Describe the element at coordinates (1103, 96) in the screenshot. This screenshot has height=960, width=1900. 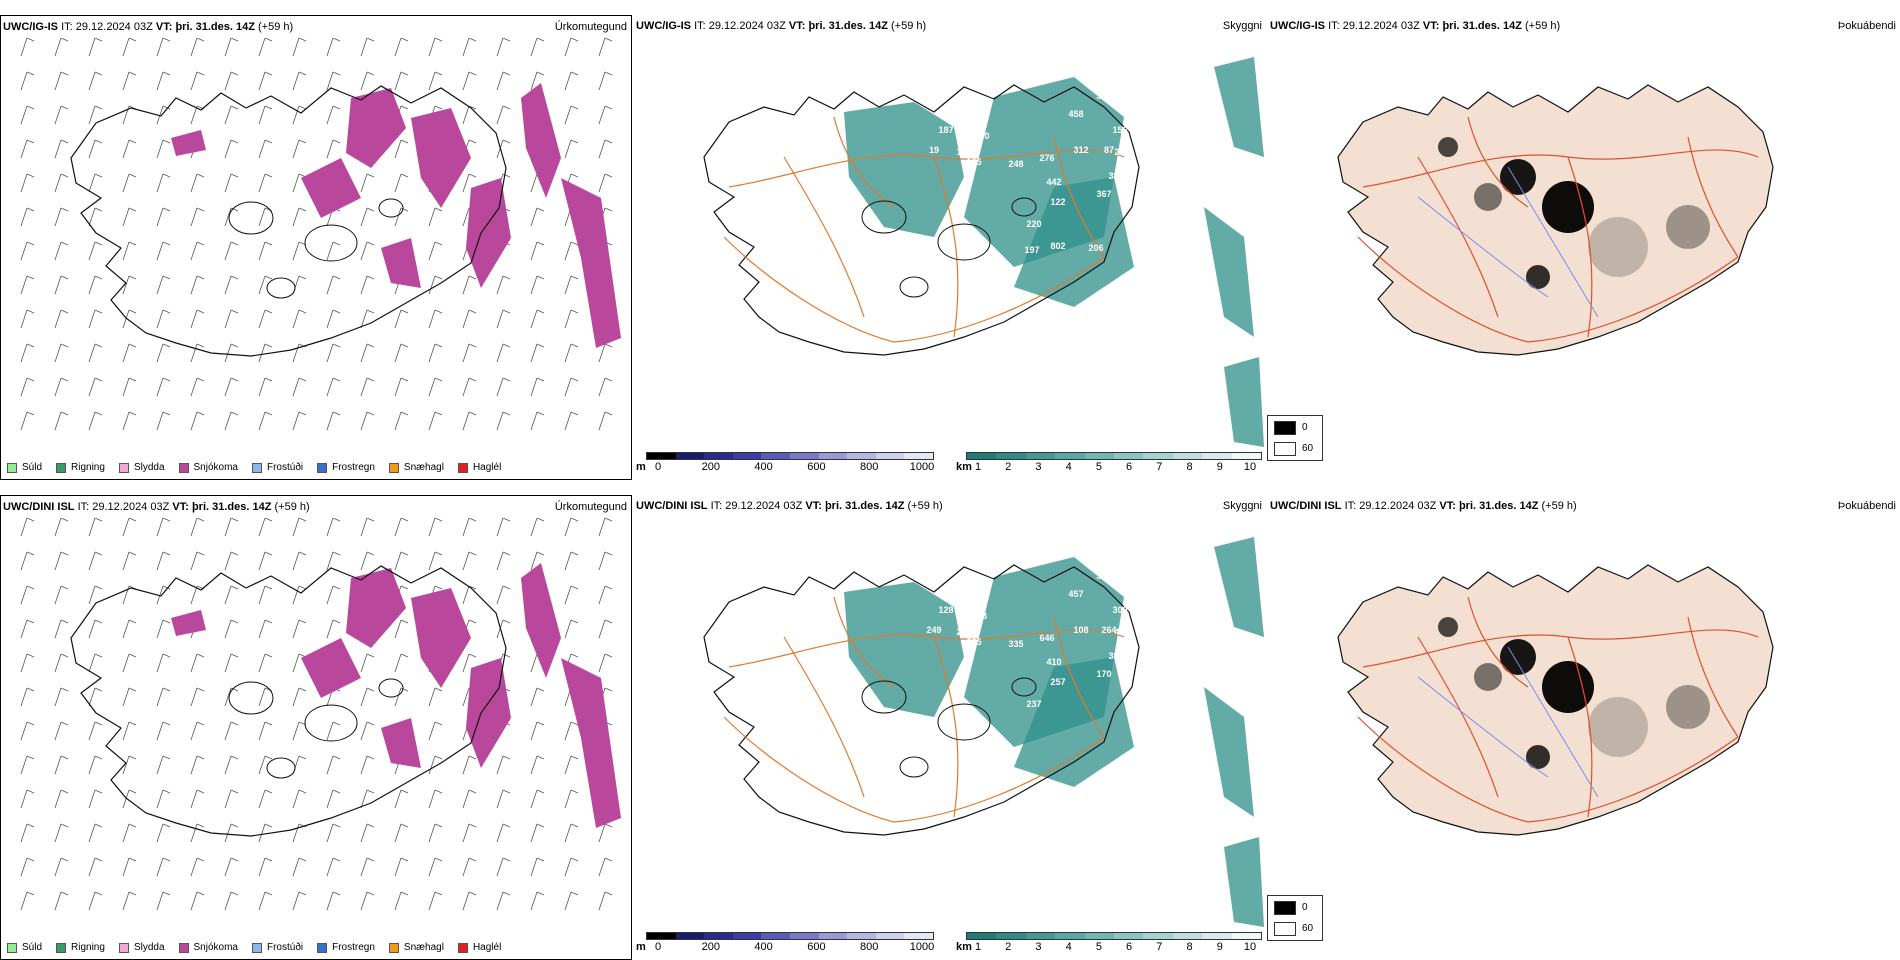
I see `cloud-base-label: 360` at that location.